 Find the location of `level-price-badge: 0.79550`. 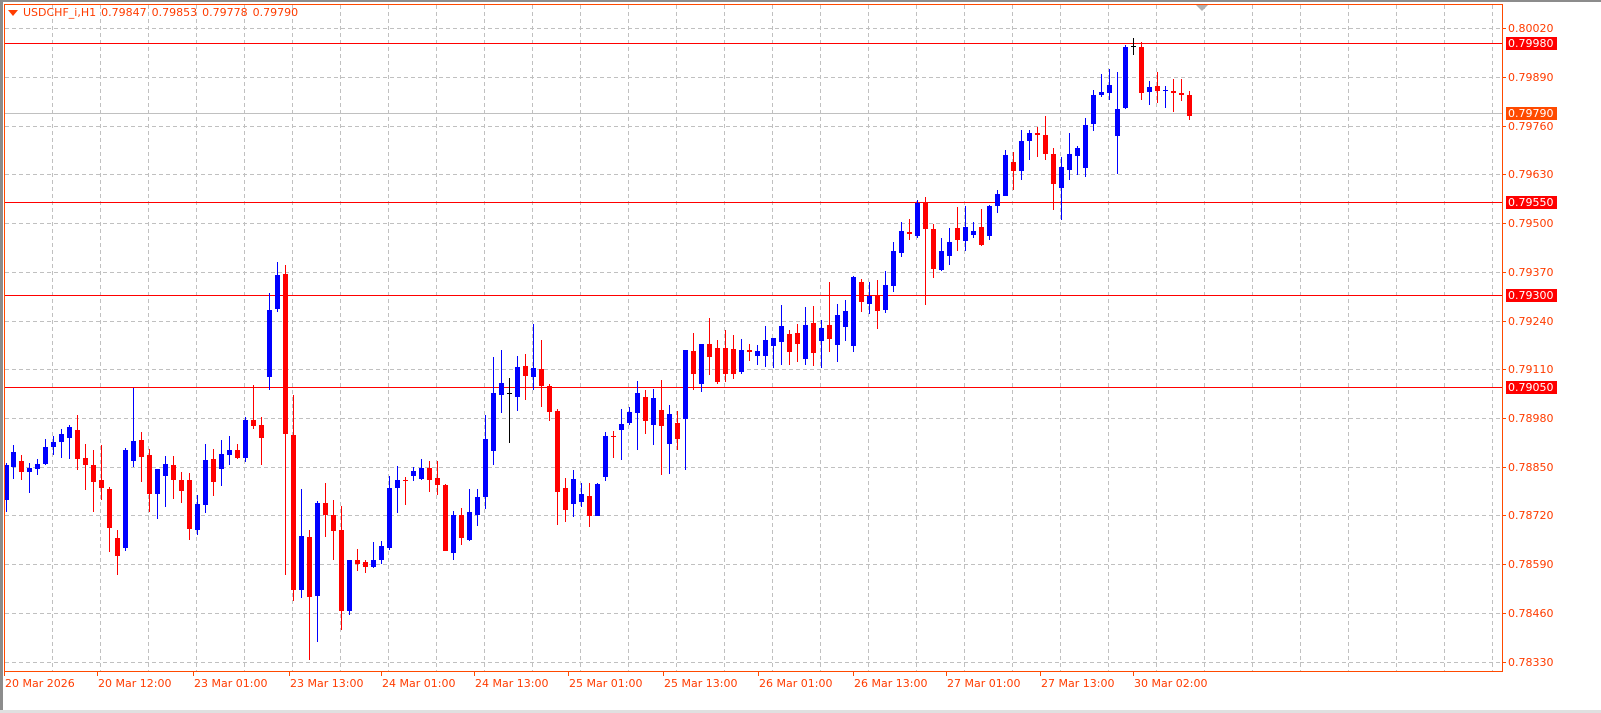

level-price-badge: 0.79550 is located at coordinates (1531, 202).